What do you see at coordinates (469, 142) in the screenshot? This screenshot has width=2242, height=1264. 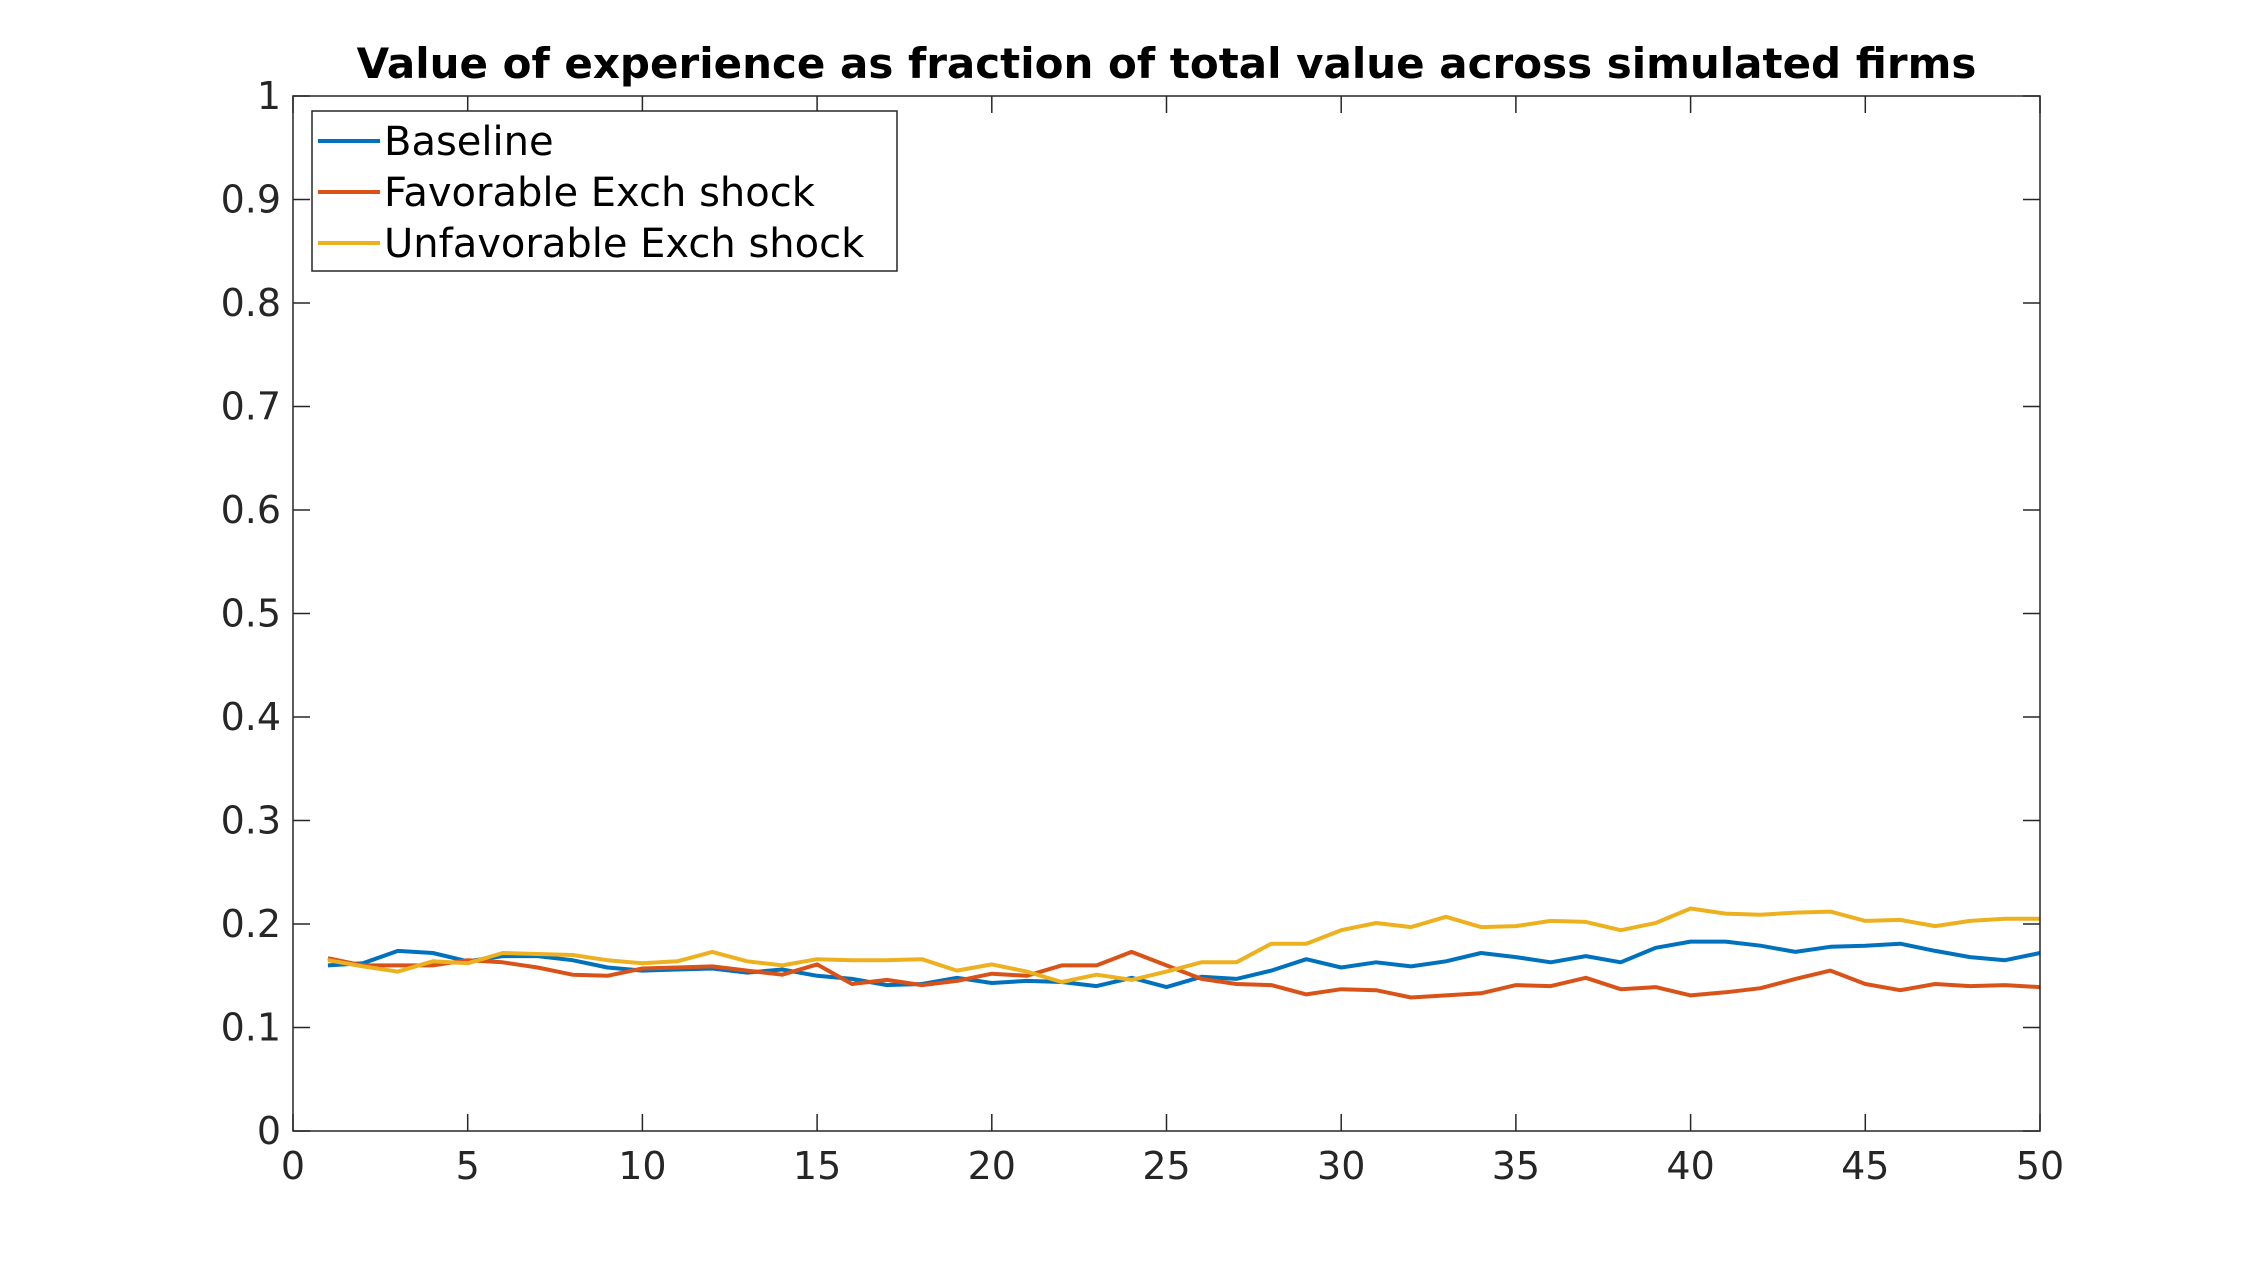 I see `legend-label-1: Baseline` at bounding box center [469, 142].